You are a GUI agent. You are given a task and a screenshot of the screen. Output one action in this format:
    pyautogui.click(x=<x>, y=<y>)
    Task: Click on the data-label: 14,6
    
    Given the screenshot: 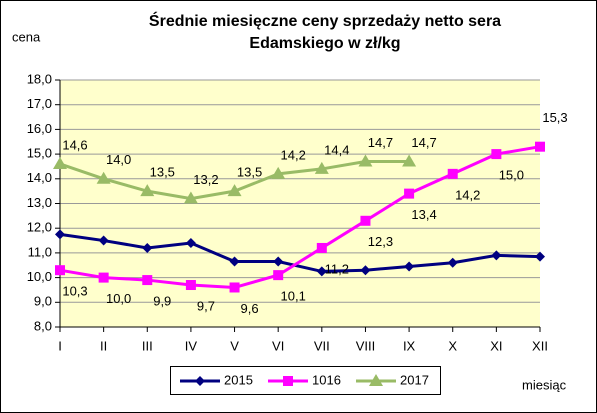 What is the action you would take?
    pyautogui.click(x=74, y=144)
    